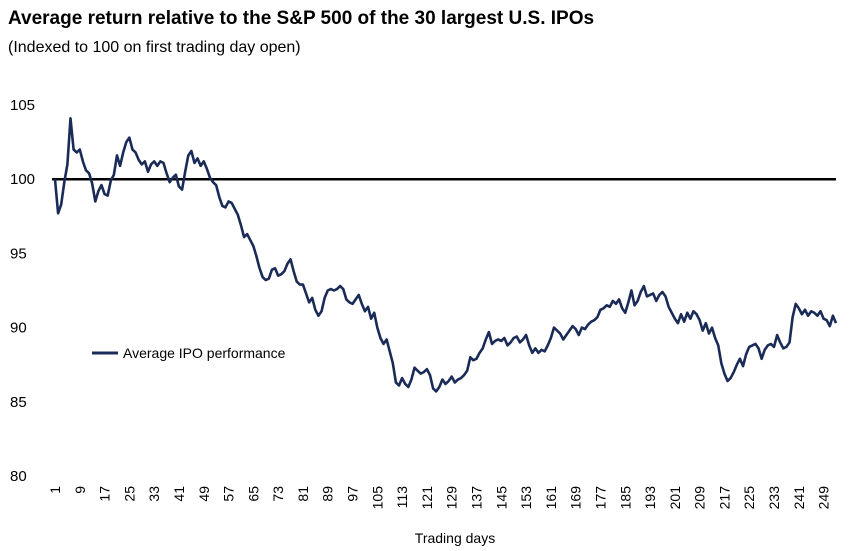 This screenshot has height=551, width=853. I want to click on y-axis-ticks: 80 85 90 95 100 105, so click(22, 291).